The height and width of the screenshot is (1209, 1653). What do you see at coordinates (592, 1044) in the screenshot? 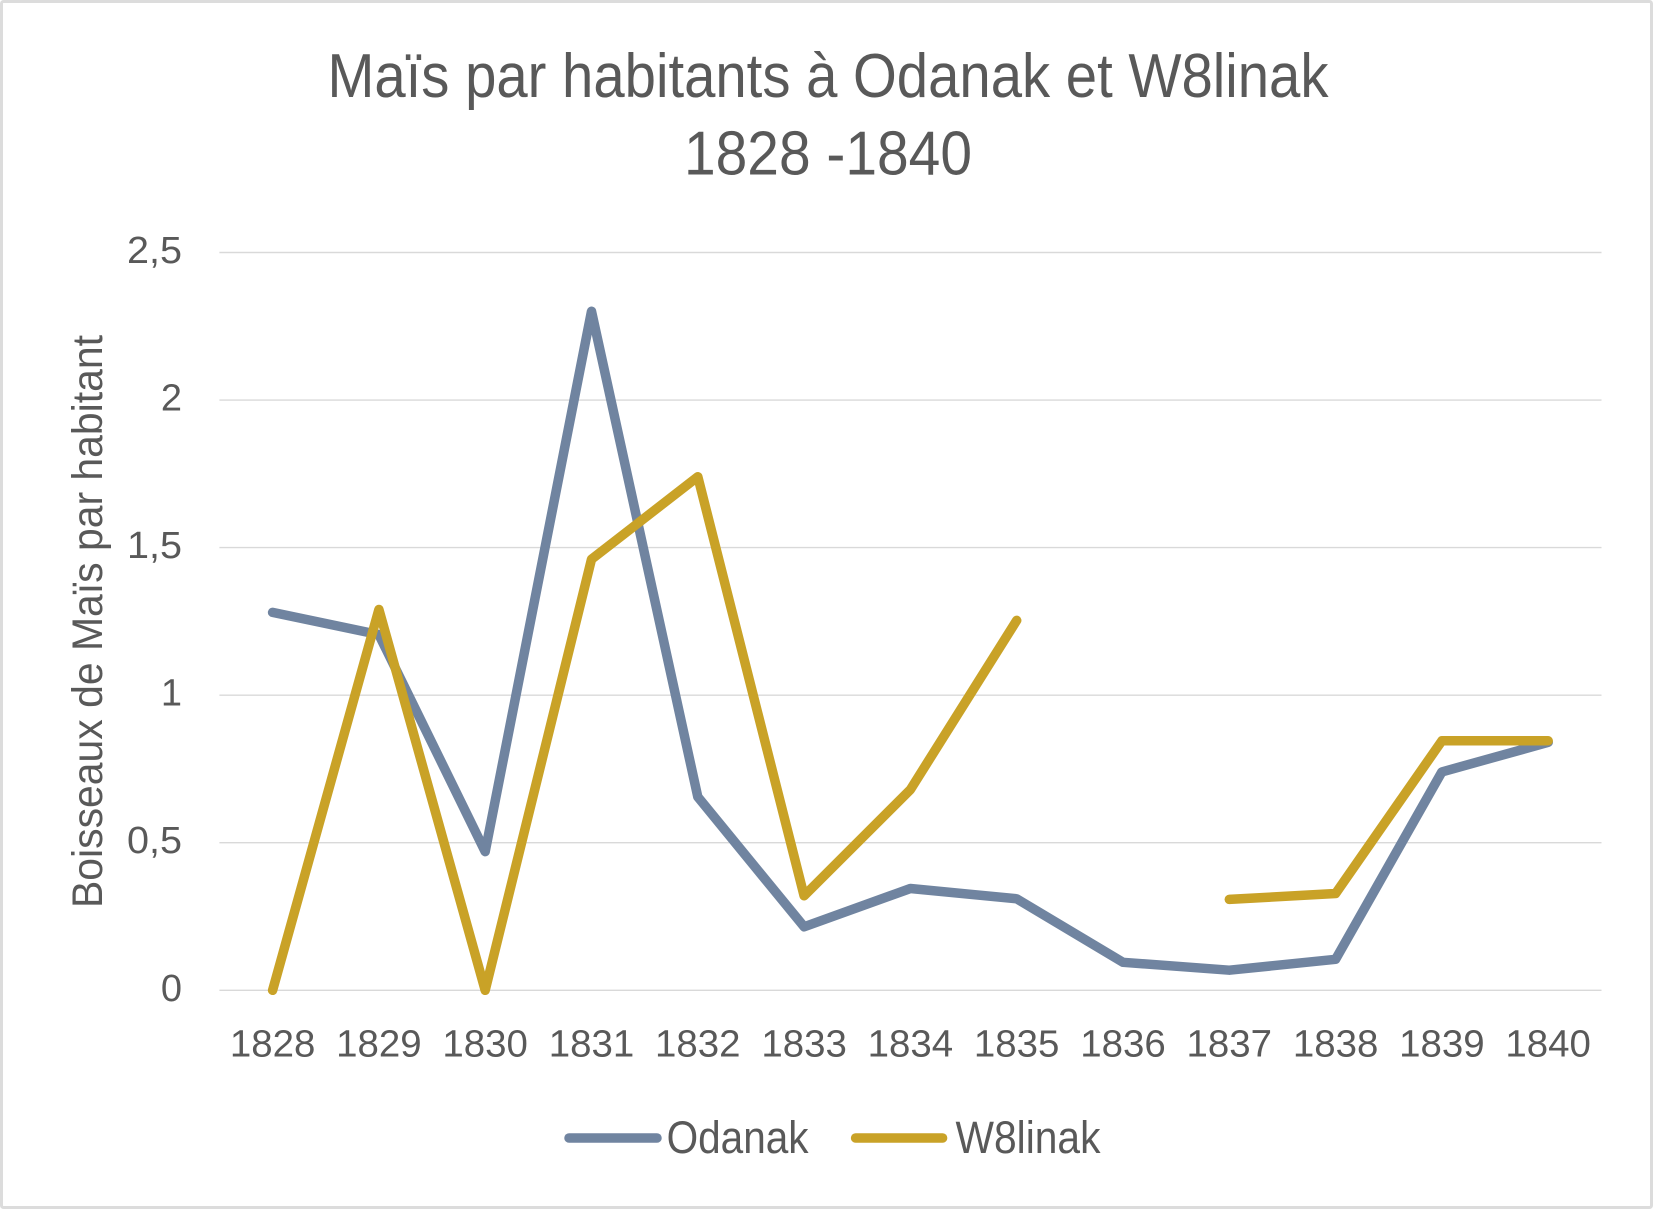
I see `svg-text: 1831` at bounding box center [592, 1044].